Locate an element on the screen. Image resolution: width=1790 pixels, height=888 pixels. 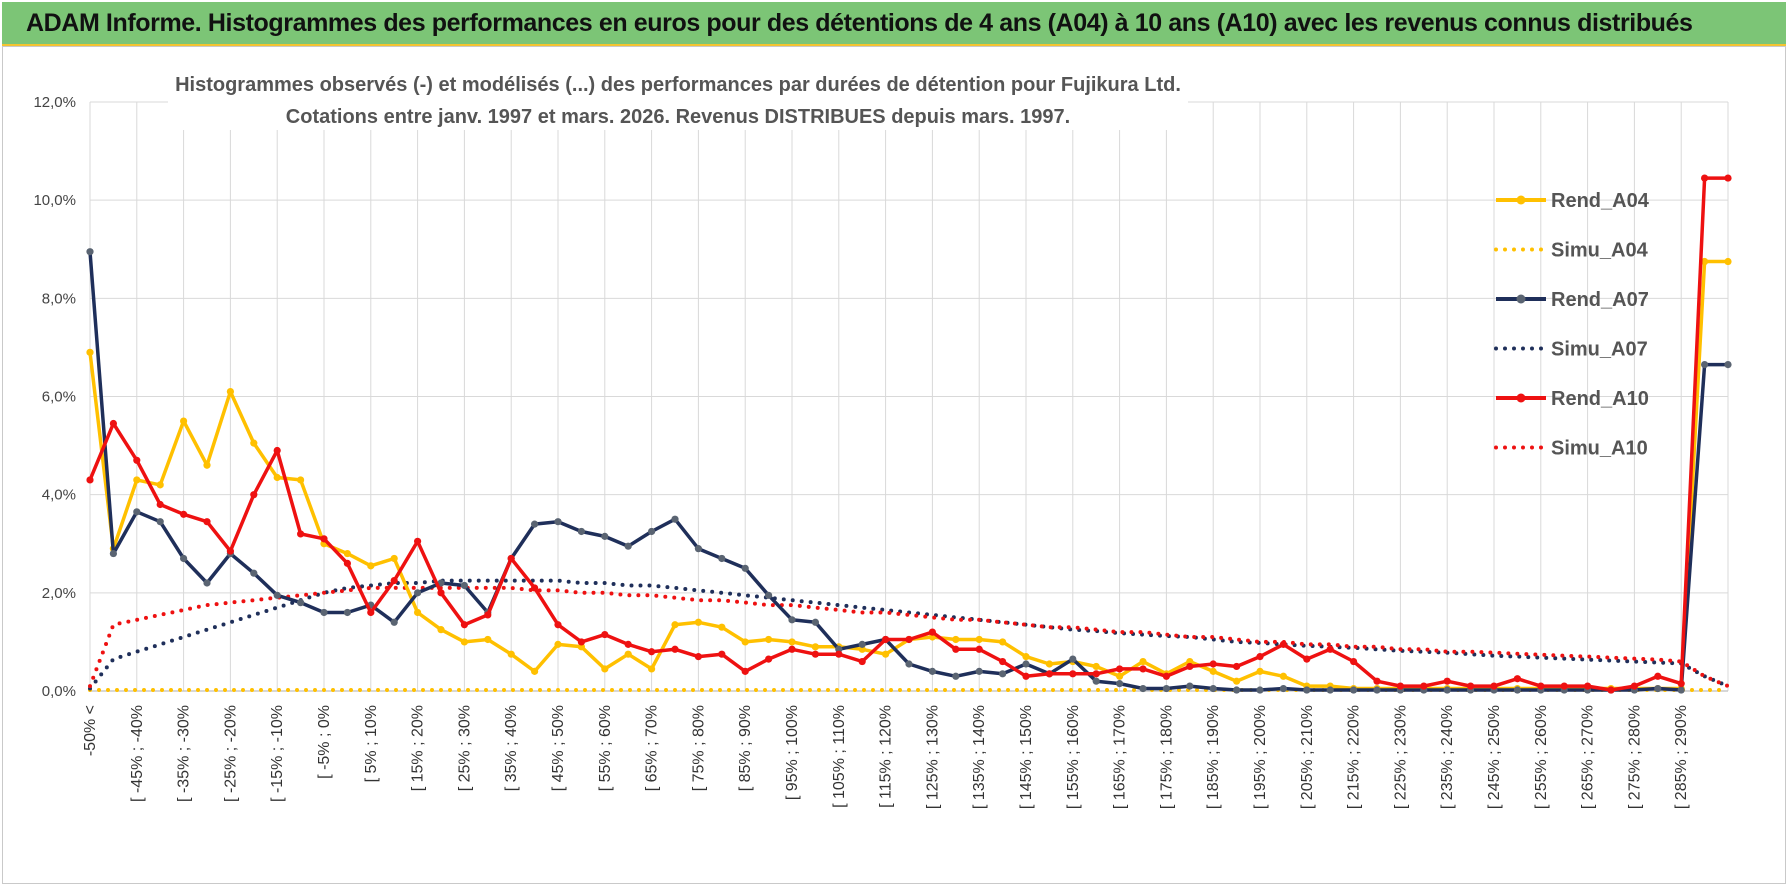
x-tick-label: [ 185% ; 190% is located at coordinates (1213, 757).